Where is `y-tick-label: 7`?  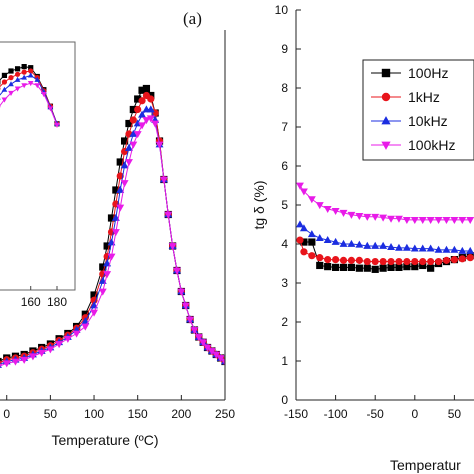 y-tick-label: 7 is located at coordinates (284, 127).